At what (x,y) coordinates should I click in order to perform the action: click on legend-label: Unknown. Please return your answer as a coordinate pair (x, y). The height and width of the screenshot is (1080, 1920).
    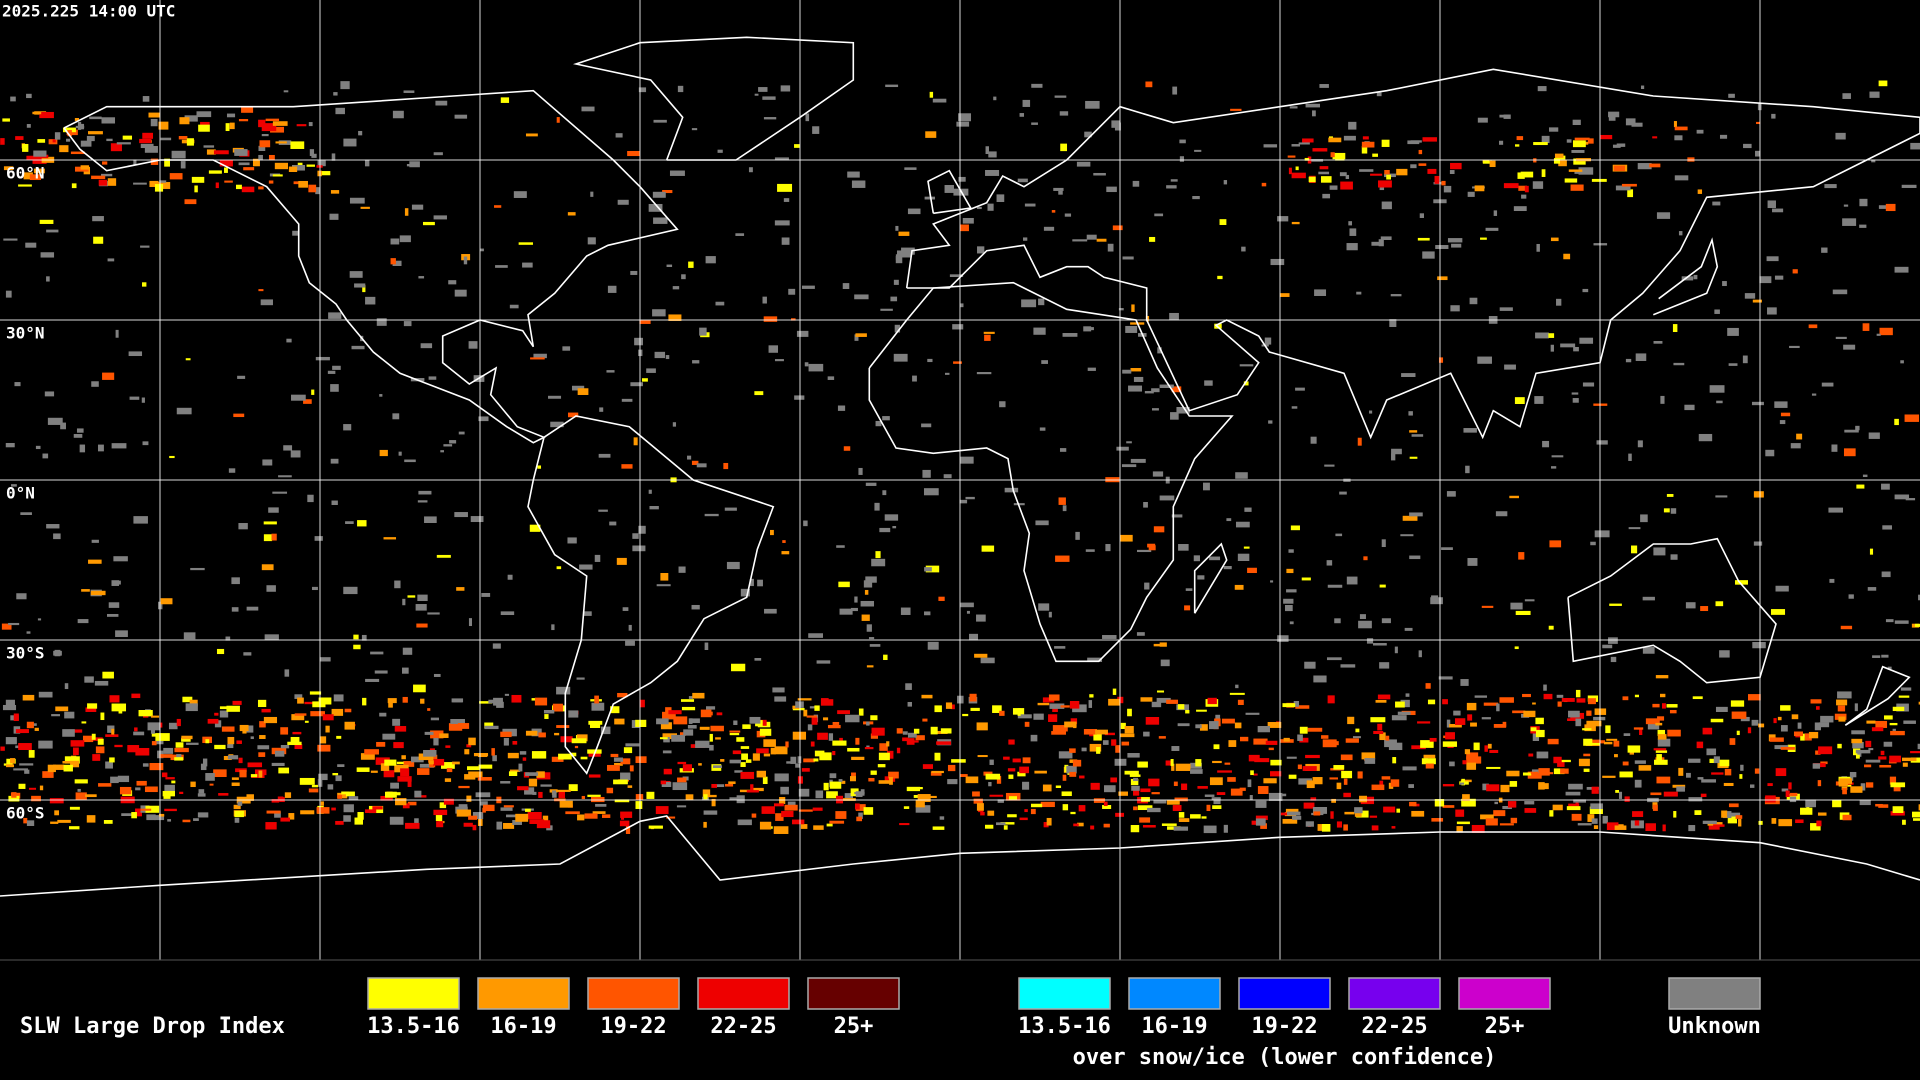
    Looking at the image, I should click on (1714, 1026).